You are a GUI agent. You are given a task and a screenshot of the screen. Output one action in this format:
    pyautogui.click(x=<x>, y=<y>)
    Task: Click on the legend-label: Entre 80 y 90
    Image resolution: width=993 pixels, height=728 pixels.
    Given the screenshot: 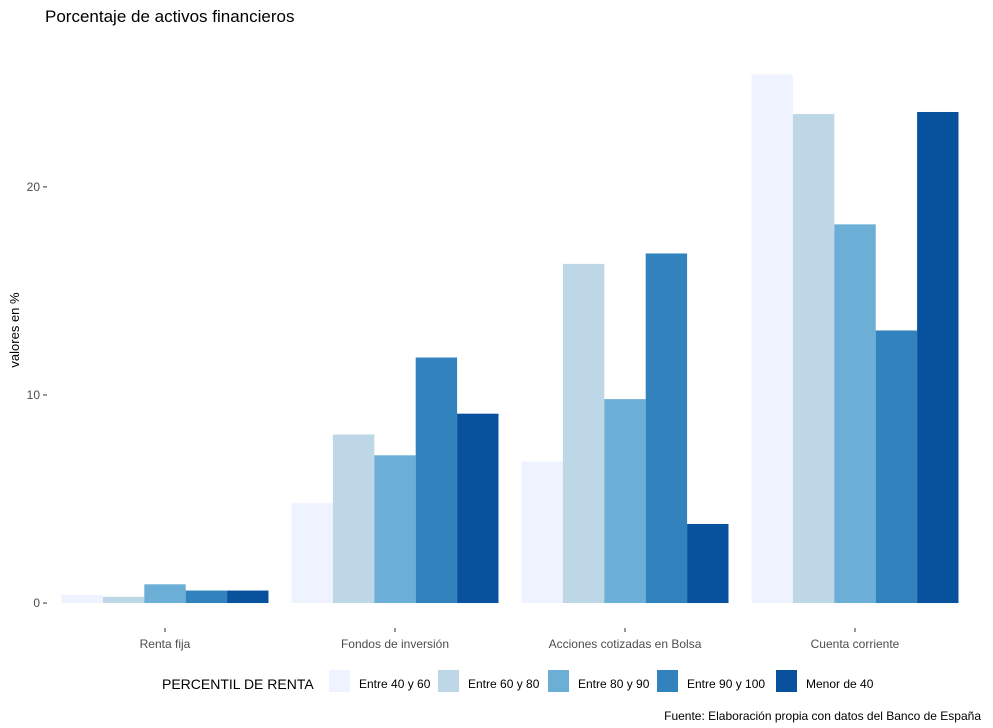 What is the action you would take?
    pyautogui.click(x=614, y=684)
    